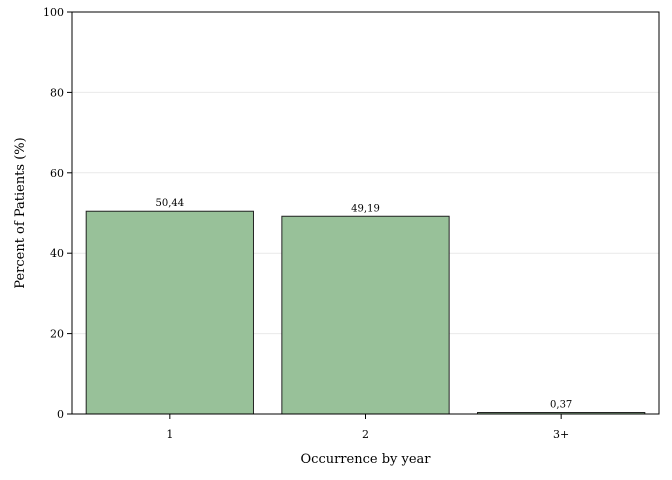 This screenshot has width=672, height=480. What do you see at coordinates (57, 173) in the screenshot?
I see `y-tick-label: 60` at bounding box center [57, 173].